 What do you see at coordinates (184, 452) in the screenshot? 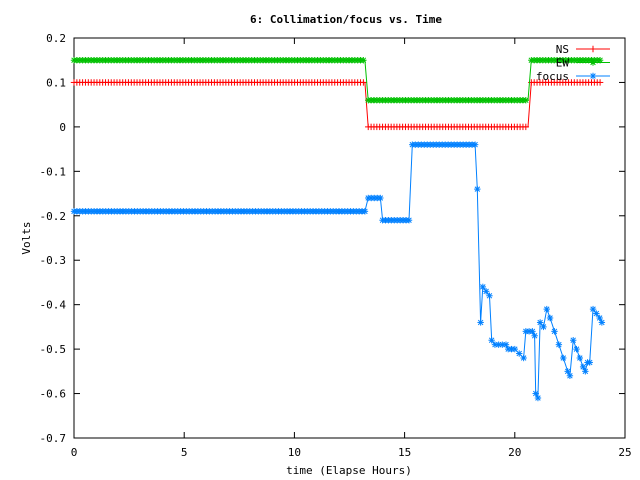
I see `x-tick-label: 5` at bounding box center [184, 452].